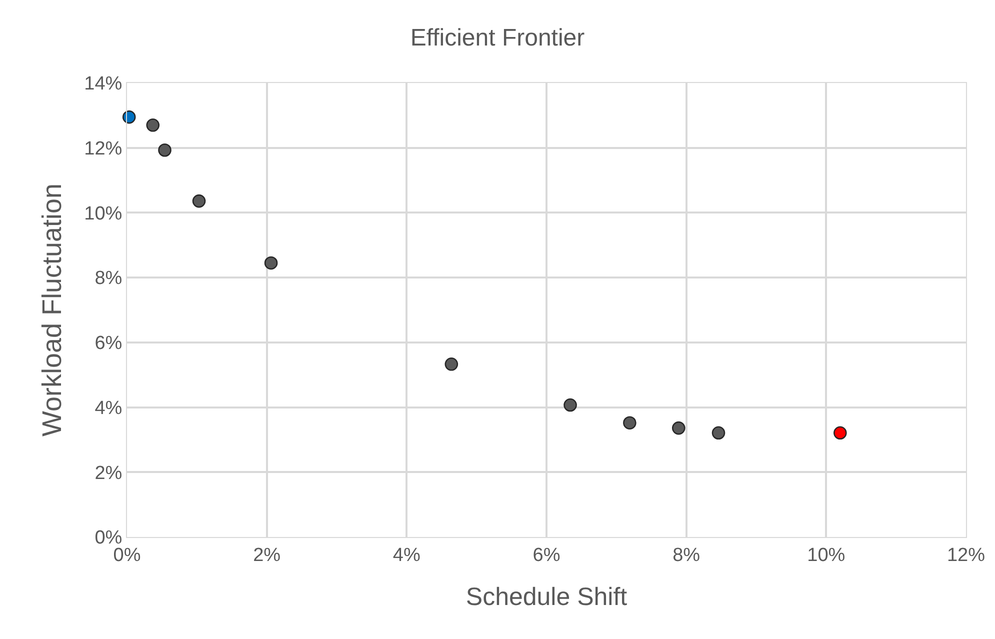  What do you see at coordinates (547, 596) in the screenshot?
I see `x-axis-title: Schedule Shift` at bounding box center [547, 596].